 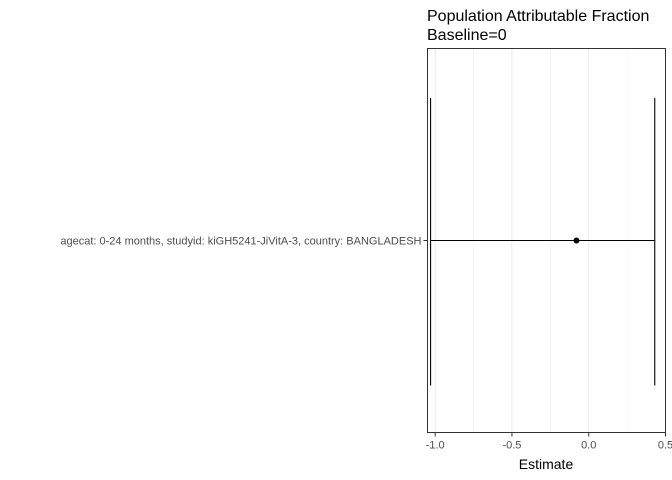 What do you see at coordinates (576, 240) in the screenshot?
I see `estimate-point` at bounding box center [576, 240].